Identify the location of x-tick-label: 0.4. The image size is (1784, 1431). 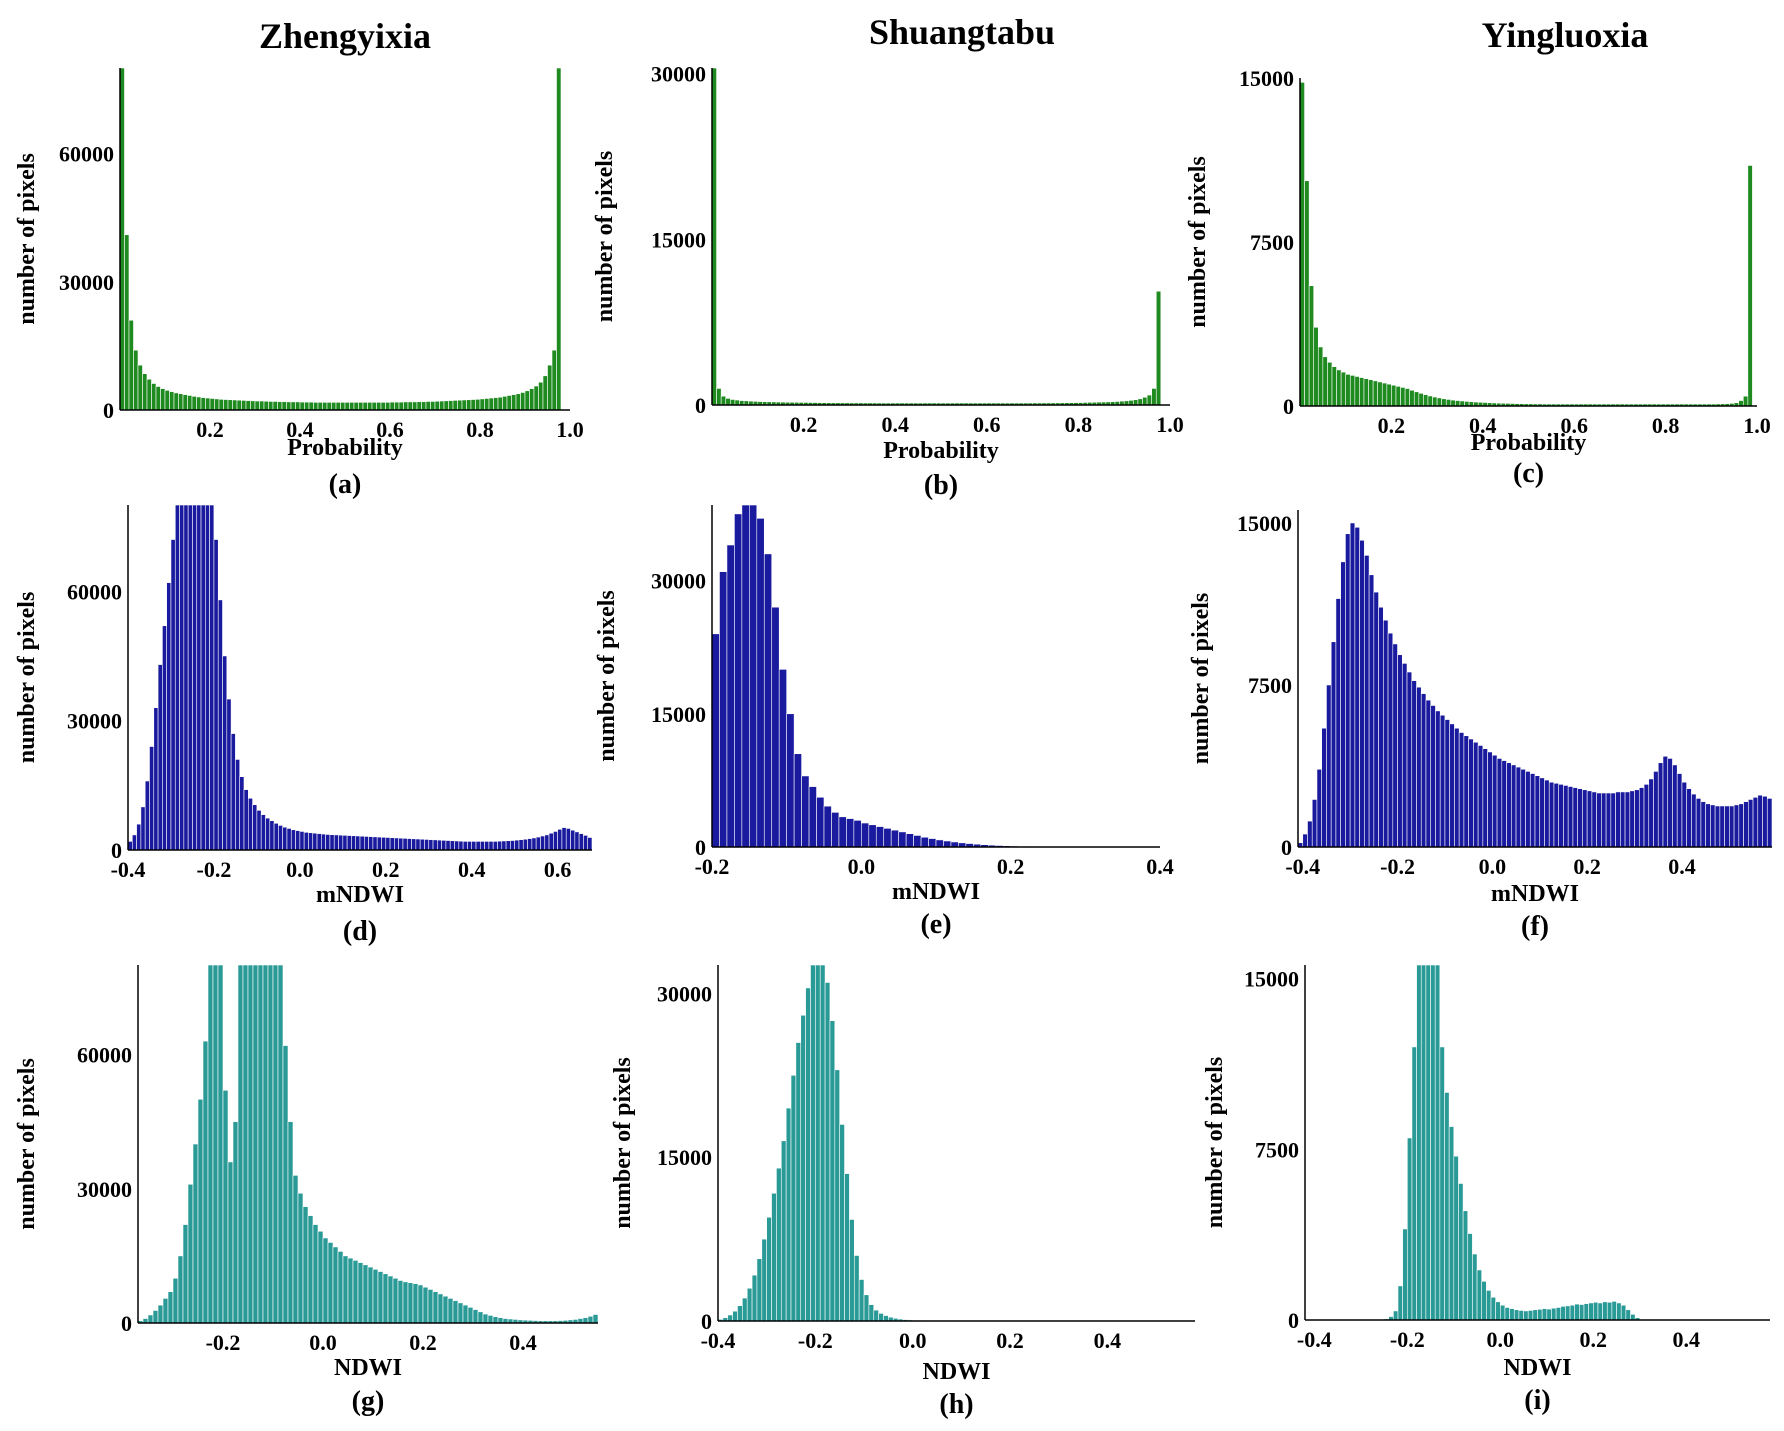
(1682, 866).